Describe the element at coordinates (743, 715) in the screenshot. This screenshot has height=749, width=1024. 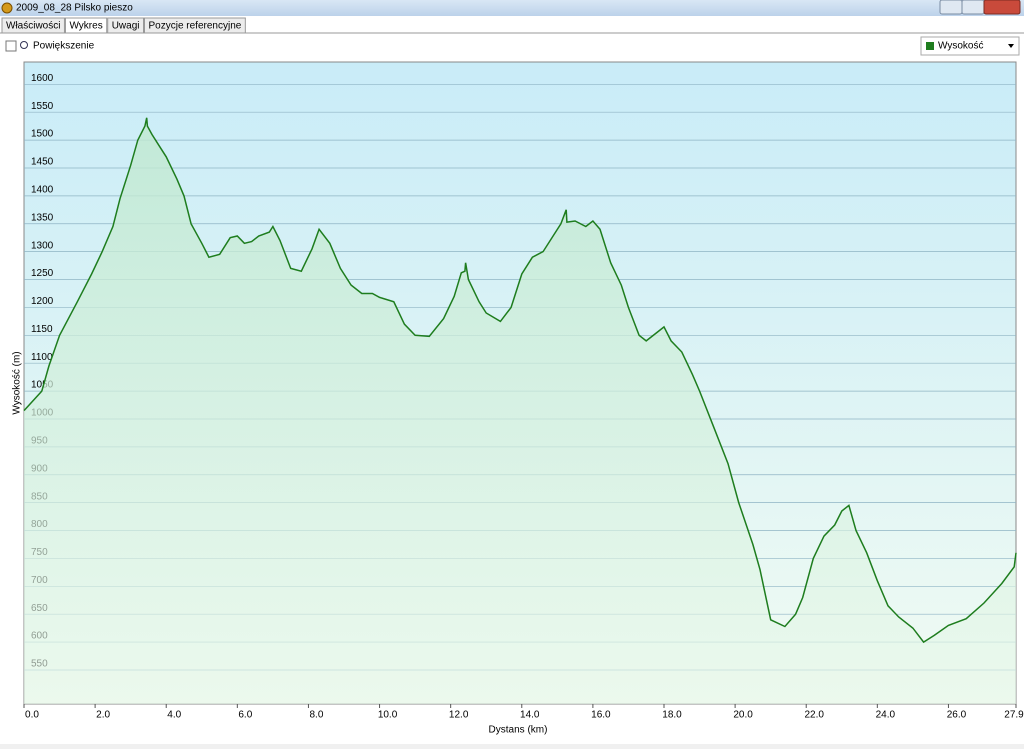
I see `x-tick-label: 20.0` at that location.